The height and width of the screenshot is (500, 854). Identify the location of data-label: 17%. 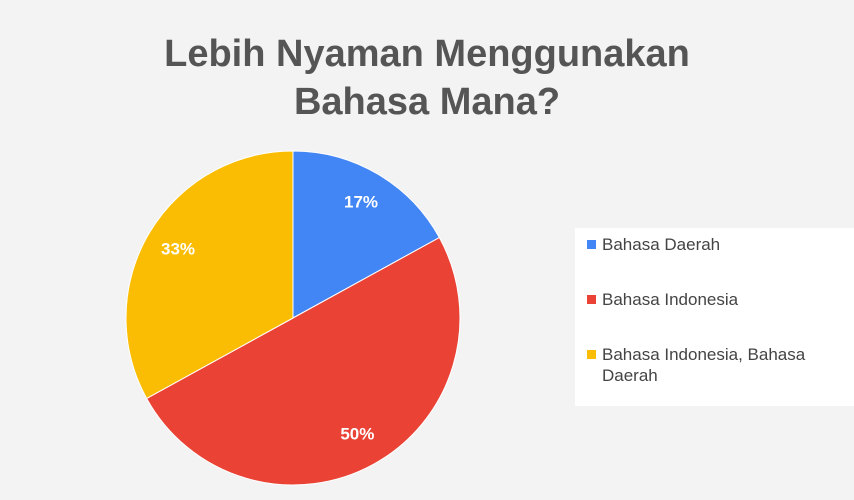
(361, 201).